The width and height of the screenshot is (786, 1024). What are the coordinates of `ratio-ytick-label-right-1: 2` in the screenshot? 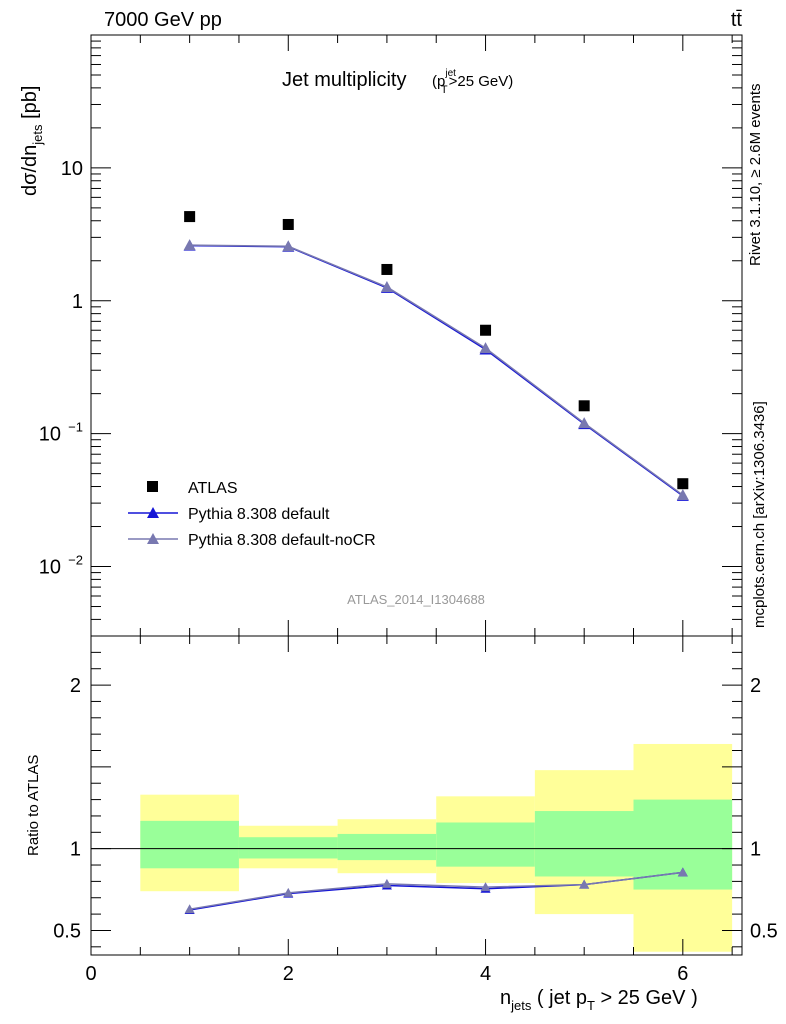 It's located at (755, 686).